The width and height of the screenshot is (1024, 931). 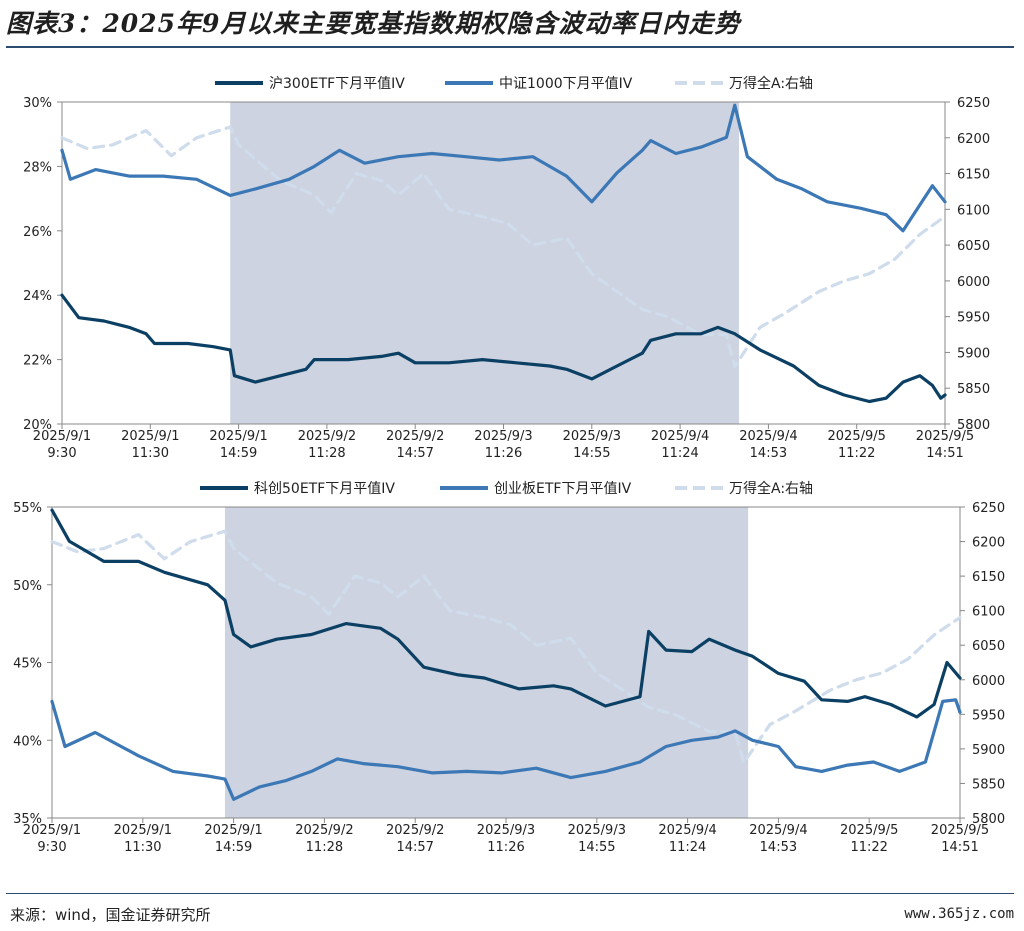 I want to click on left-tick-label: 50%, so click(x=27, y=586).